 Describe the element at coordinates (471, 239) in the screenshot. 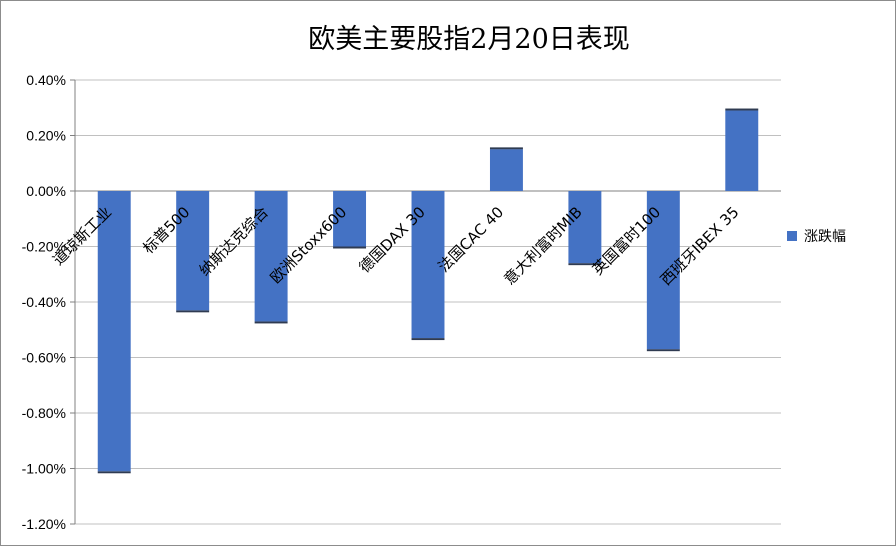

I see `x-category-label: 法国CAC 40` at that location.